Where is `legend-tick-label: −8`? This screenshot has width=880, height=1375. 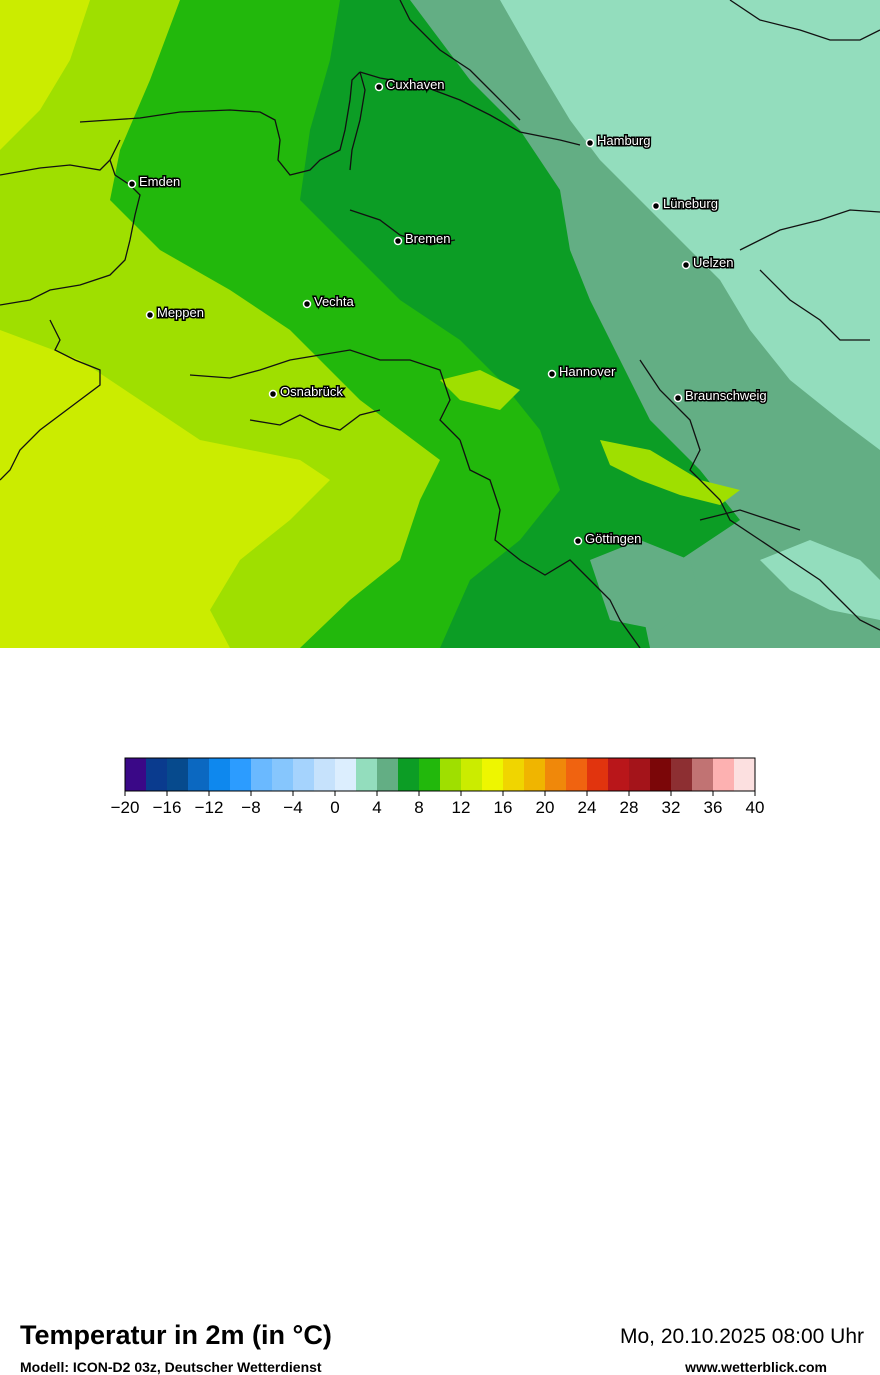 legend-tick-label: −8 is located at coordinates (250, 807).